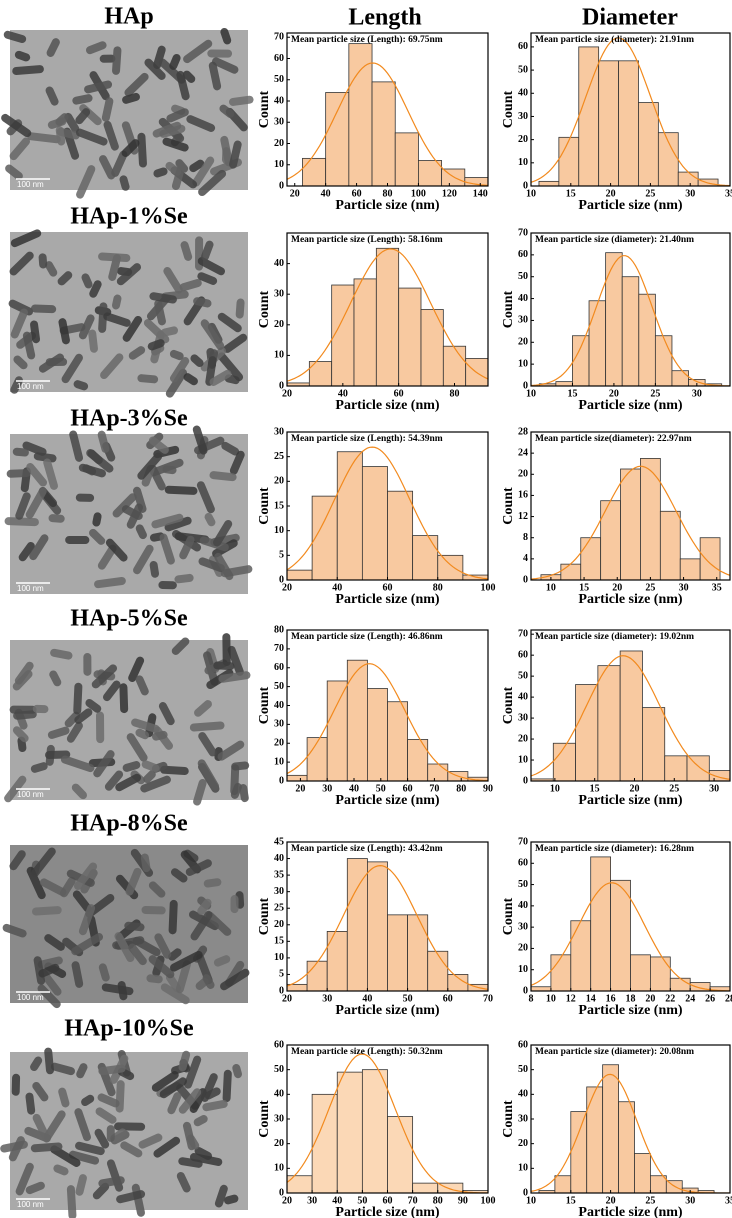 Image resolution: width=732 pixels, height=1218 pixels. What do you see at coordinates (655, 393) in the screenshot?
I see `x-tick-label: 25` at bounding box center [655, 393].